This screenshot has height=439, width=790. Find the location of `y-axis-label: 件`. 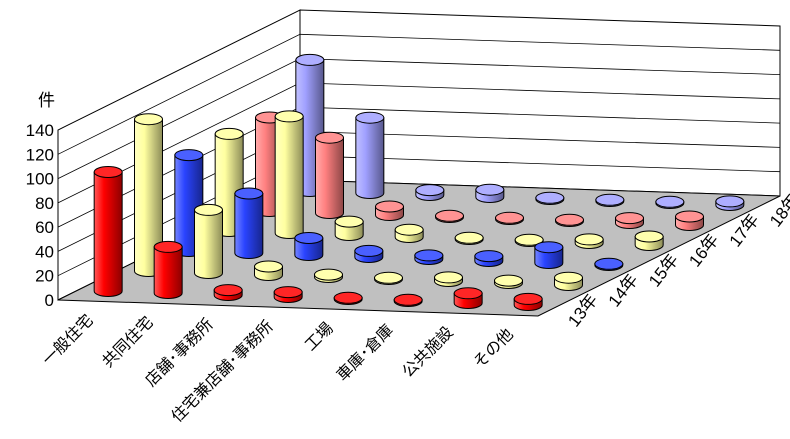

y-axis-label: 件 is located at coordinates (46, 100).